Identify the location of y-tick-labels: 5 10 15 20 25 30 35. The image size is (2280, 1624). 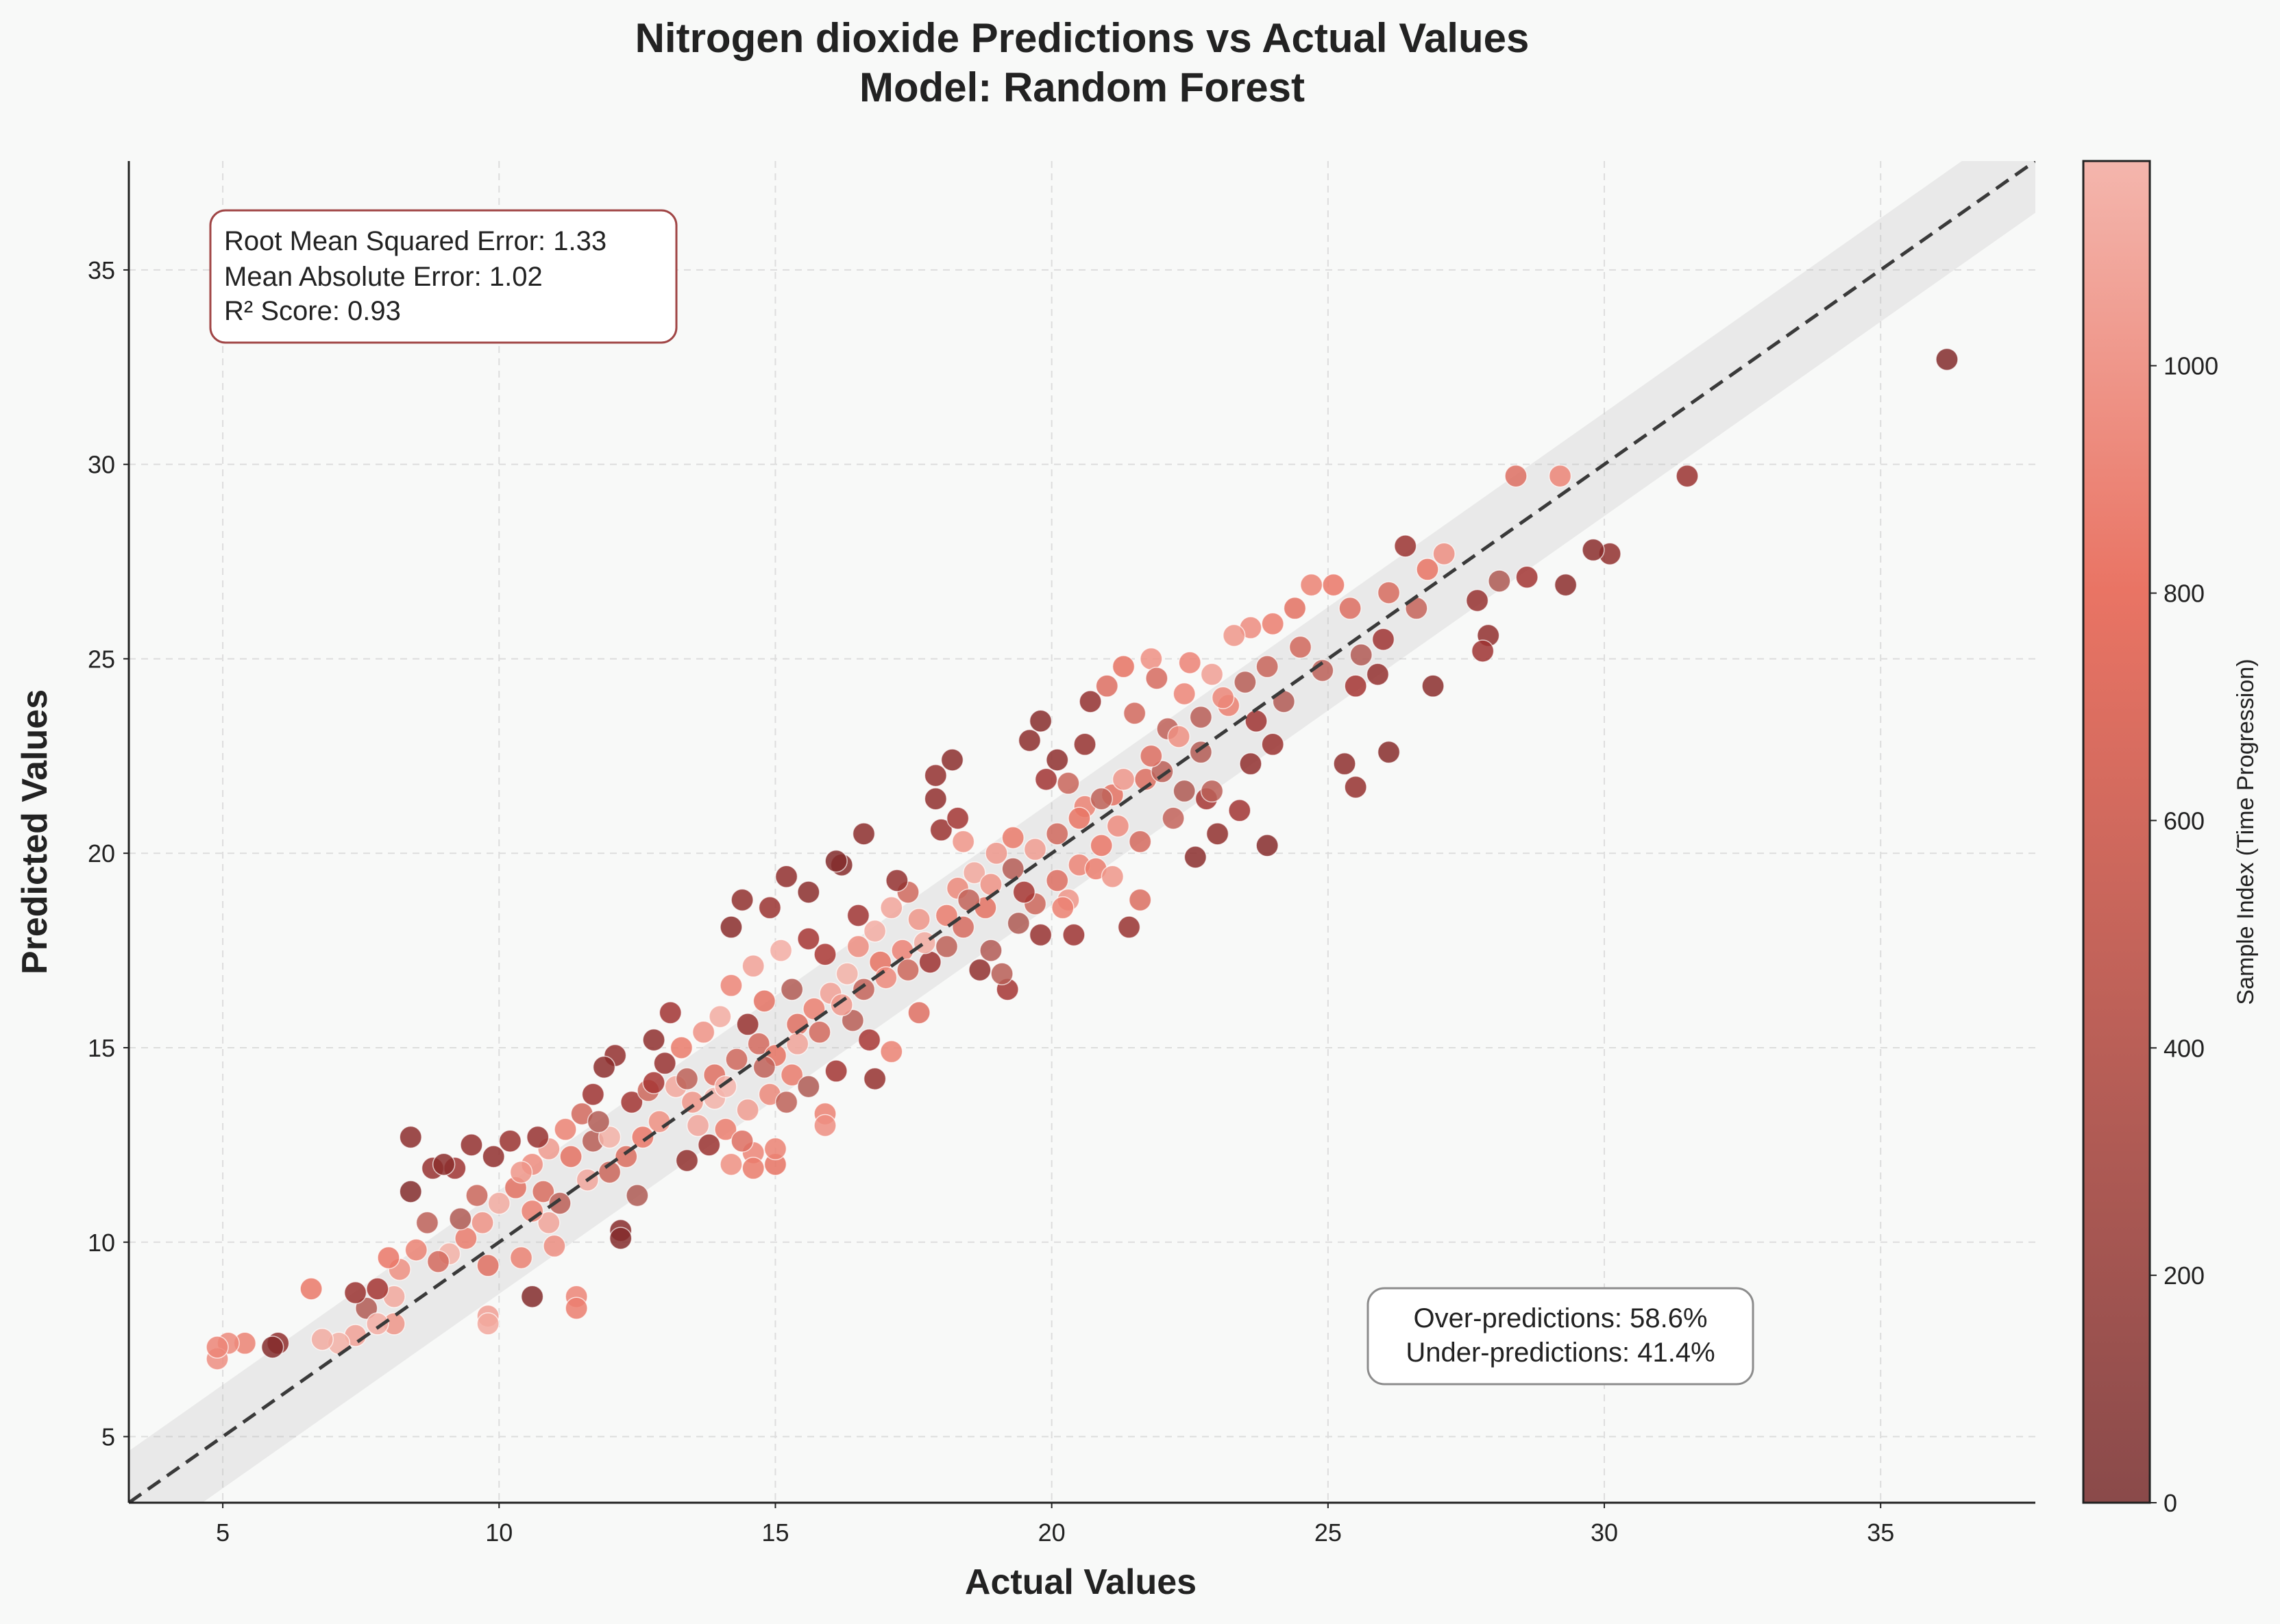
(108, 853).